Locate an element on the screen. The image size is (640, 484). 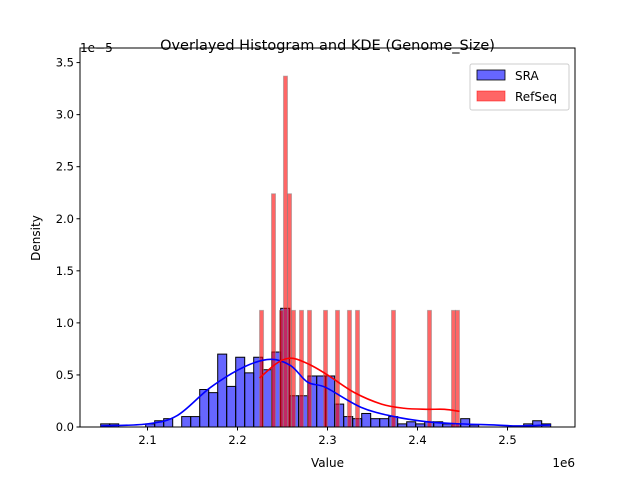
x-tick-label: 2.3 is located at coordinates (327, 440).